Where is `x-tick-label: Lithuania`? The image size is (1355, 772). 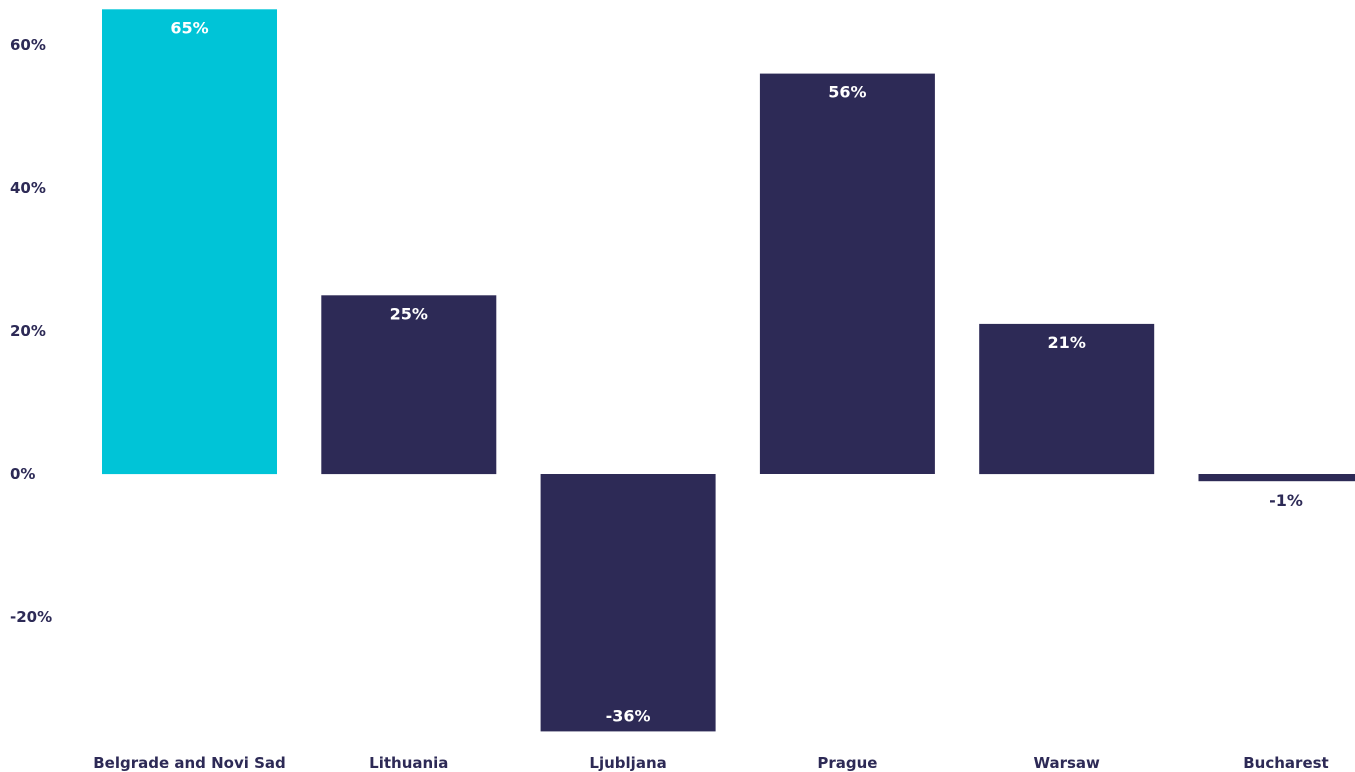
x-tick-label: Lithuania is located at coordinates (408, 763).